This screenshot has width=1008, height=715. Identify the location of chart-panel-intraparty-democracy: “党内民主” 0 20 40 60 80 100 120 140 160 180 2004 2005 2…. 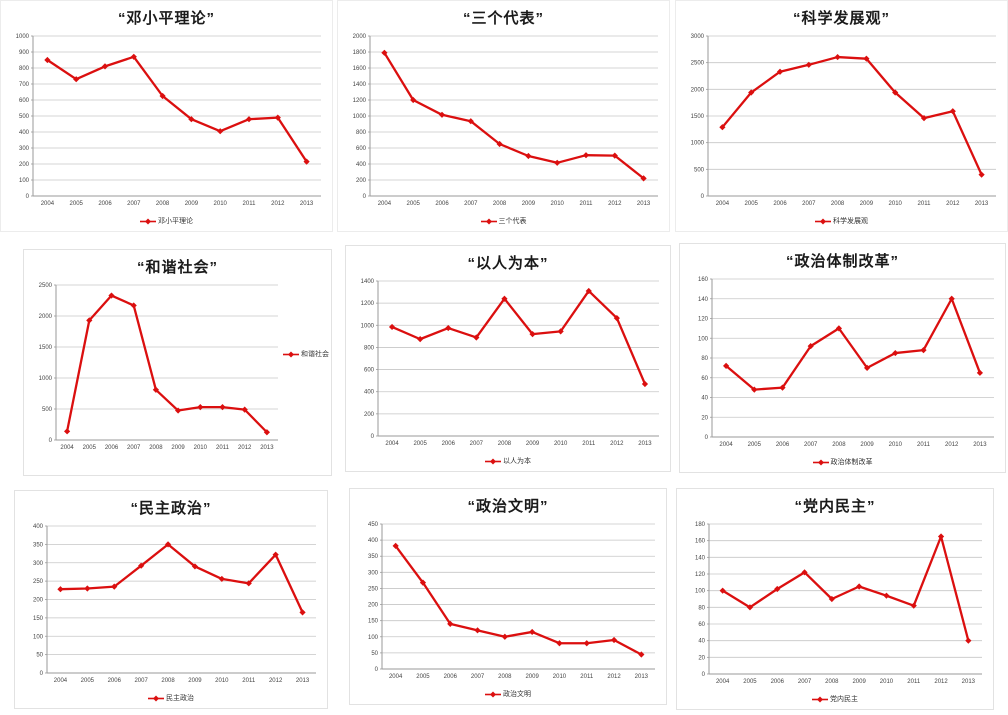
(835, 599).